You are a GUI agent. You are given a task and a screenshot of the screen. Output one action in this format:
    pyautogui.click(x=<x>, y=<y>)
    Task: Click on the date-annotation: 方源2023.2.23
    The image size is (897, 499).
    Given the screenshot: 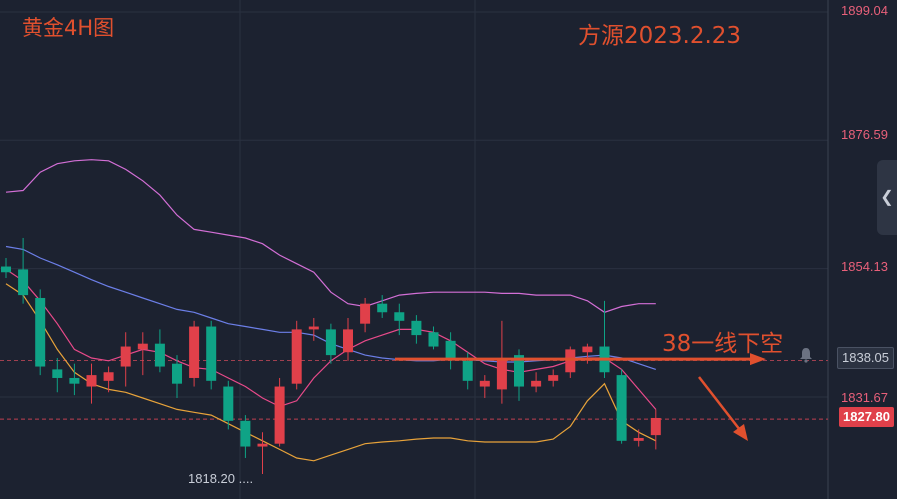 What is the action you would take?
    pyautogui.click(x=660, y=36)
    